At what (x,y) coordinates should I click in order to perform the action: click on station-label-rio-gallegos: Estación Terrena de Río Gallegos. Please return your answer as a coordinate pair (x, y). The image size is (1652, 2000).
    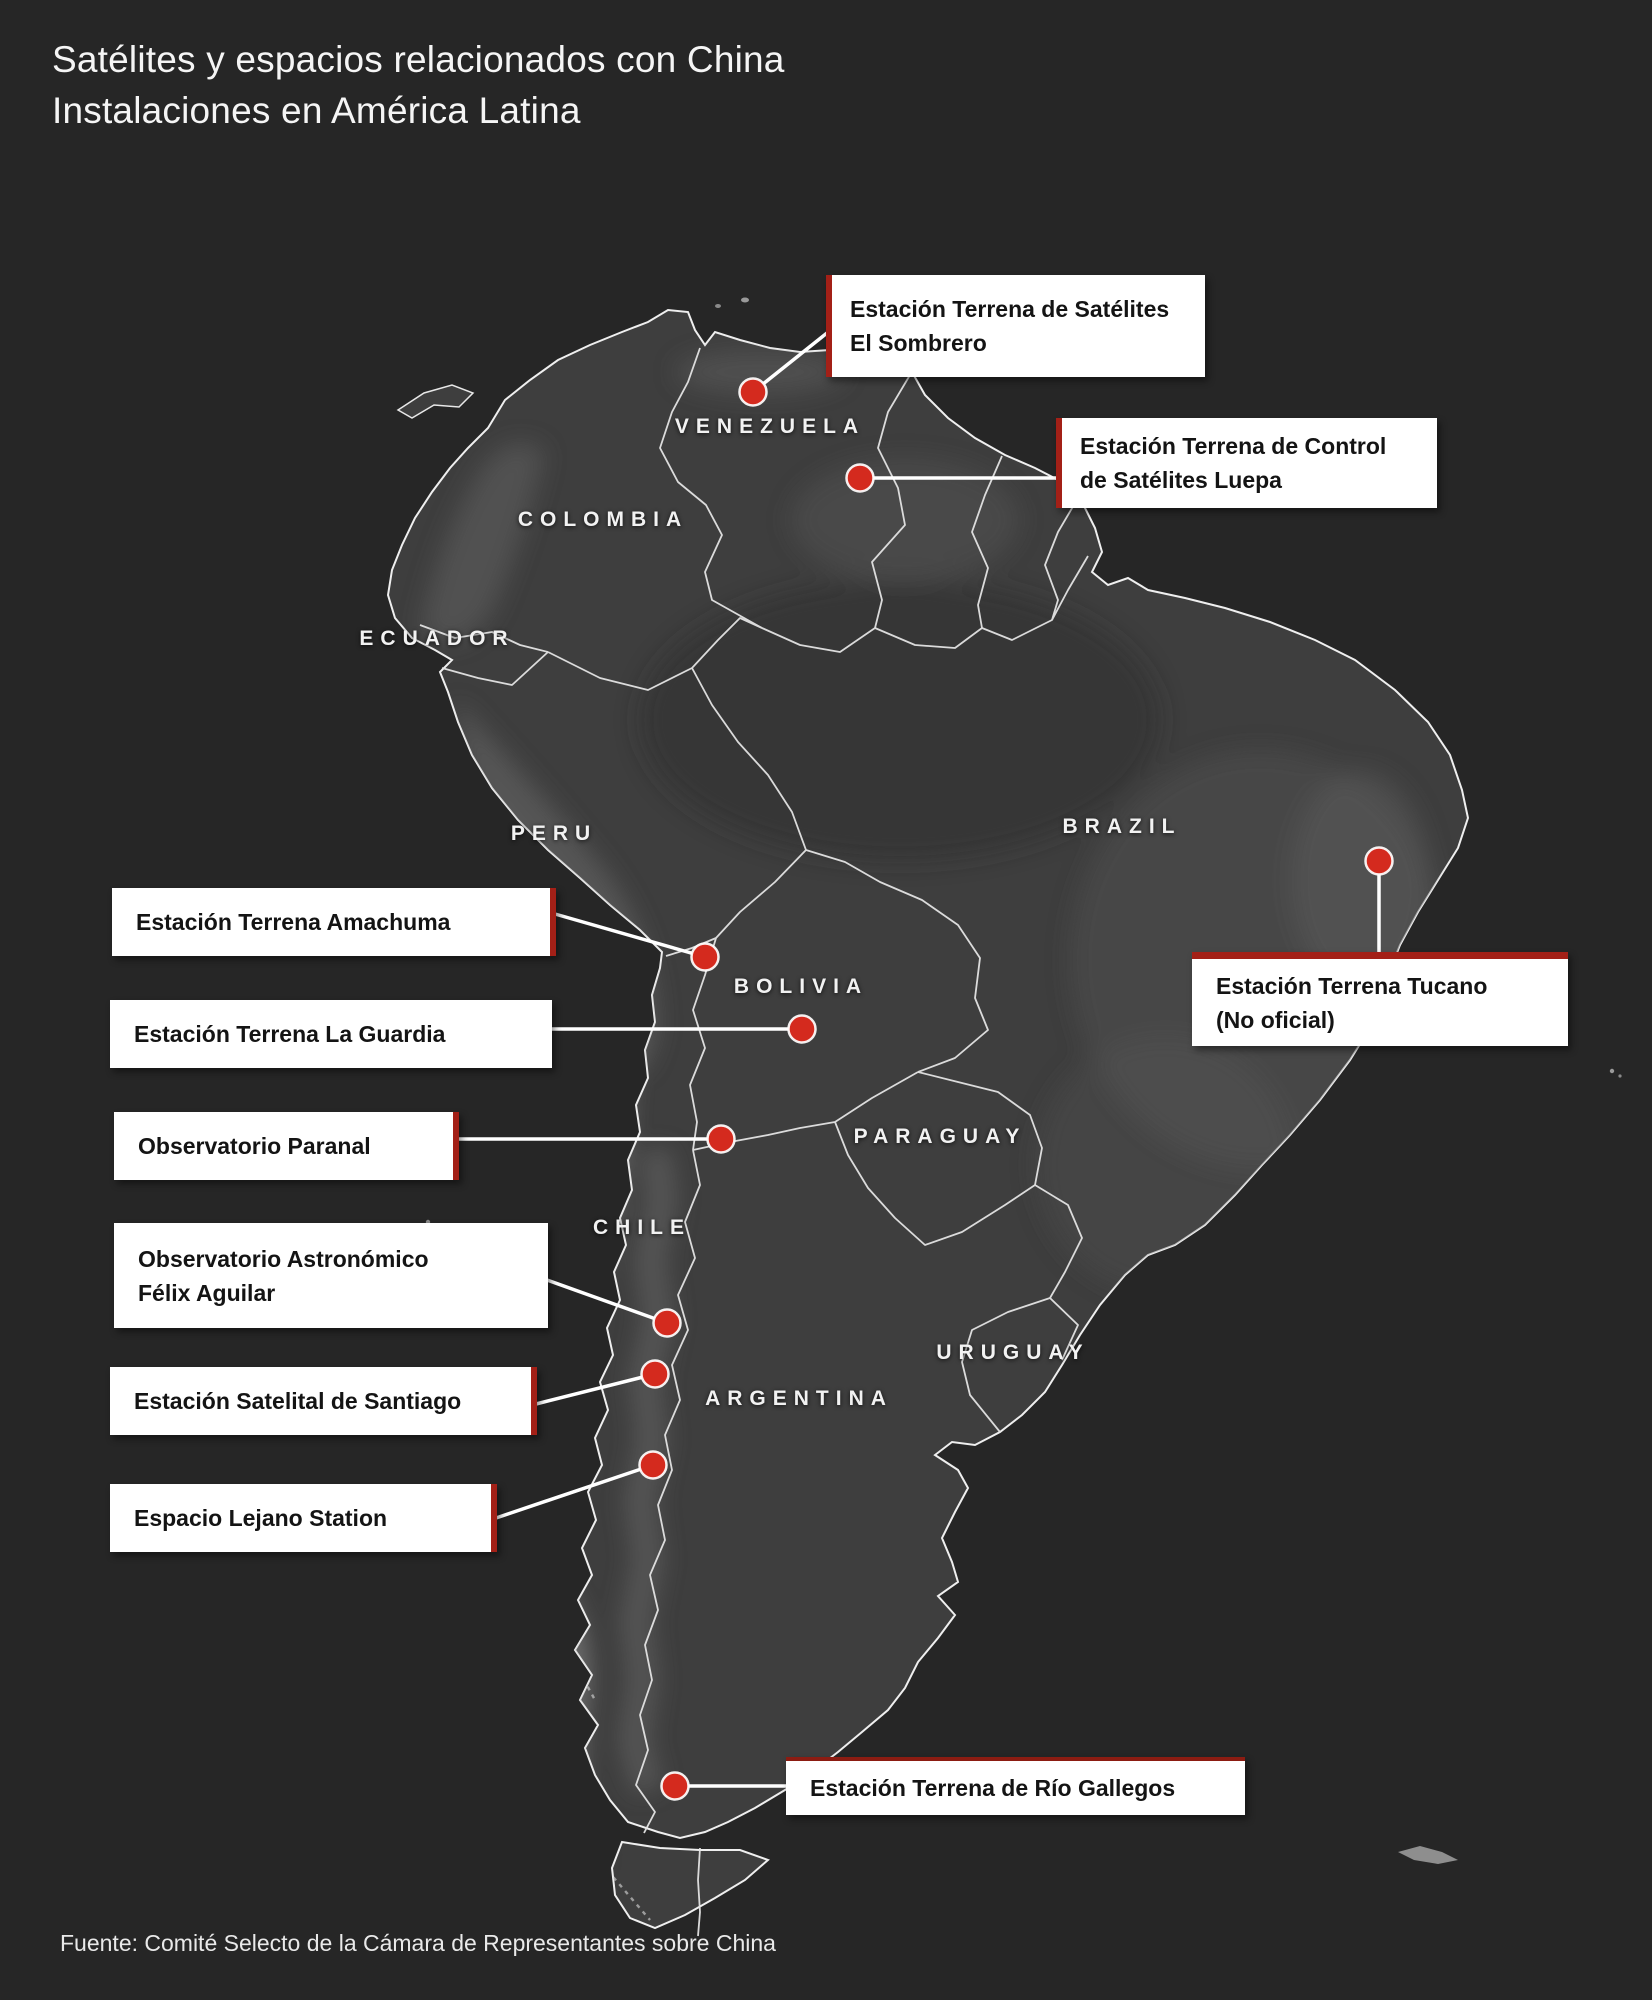
    Looking at the image, I should click on (1015, 1786).